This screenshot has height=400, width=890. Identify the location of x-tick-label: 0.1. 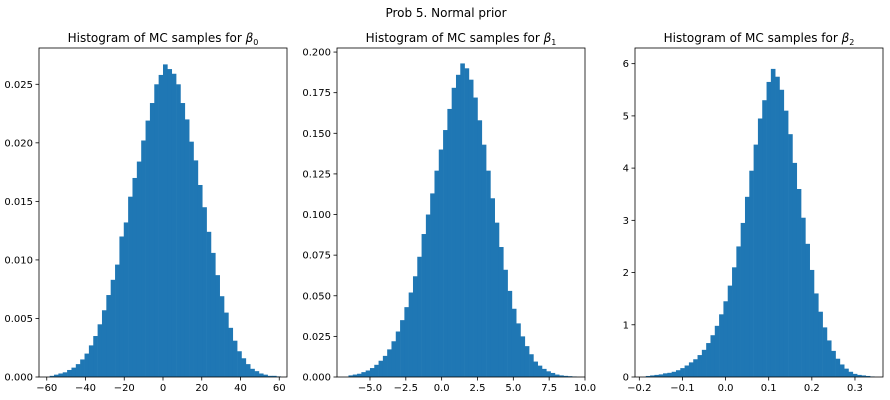
(769, 388).